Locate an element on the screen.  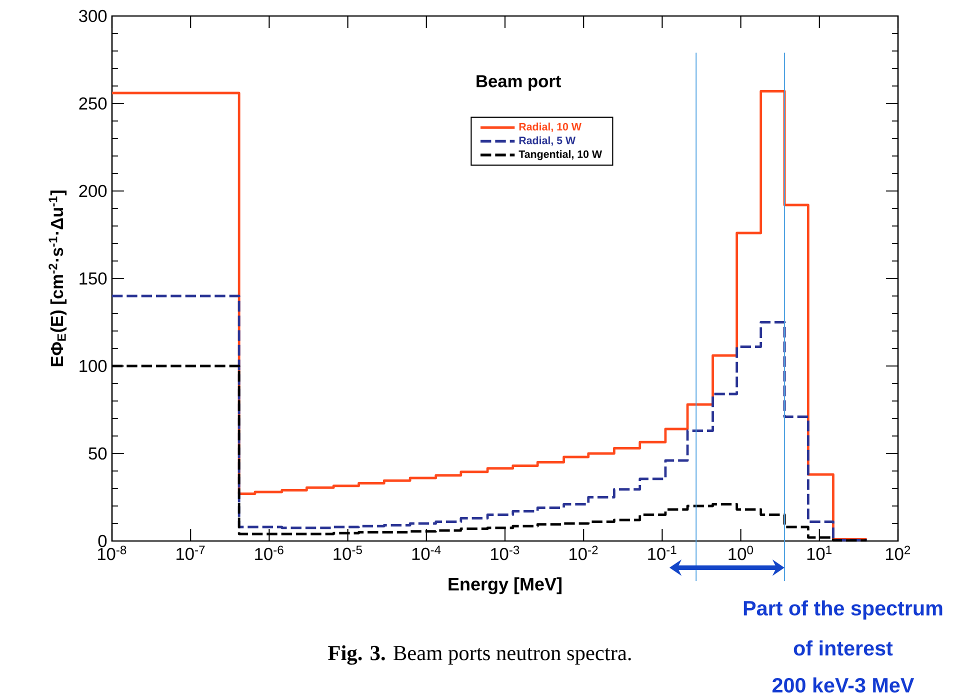
x-tick-label: 10$^{-6}$ is located at coordinates (269, 553).